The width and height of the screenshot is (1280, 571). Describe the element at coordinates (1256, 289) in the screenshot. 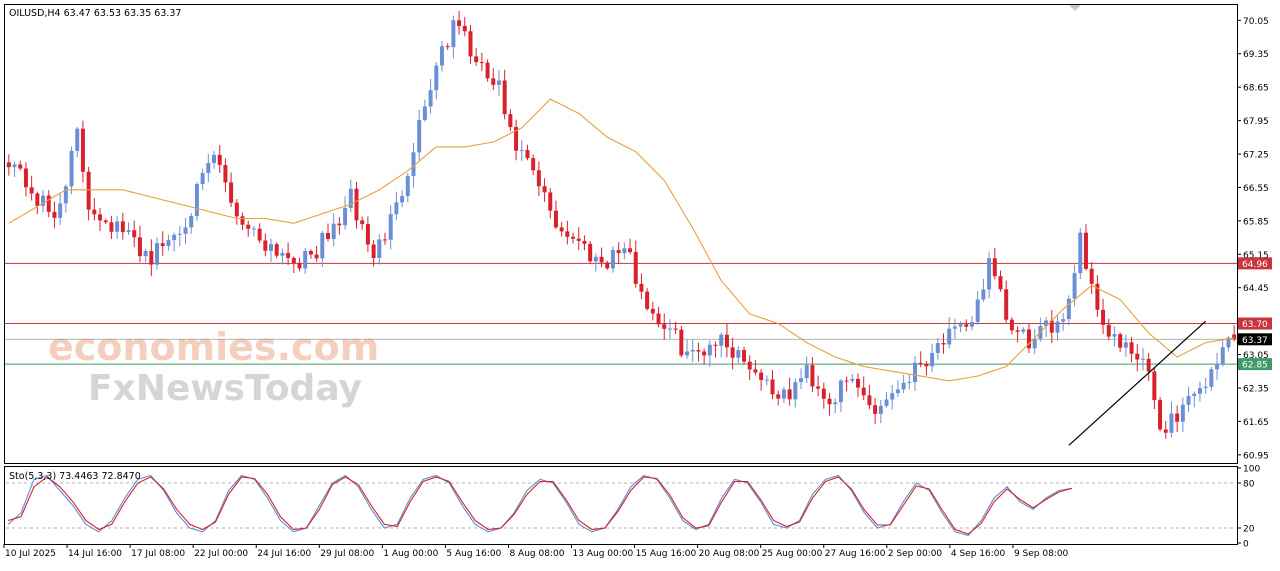

I see `price-tick-label: 64.45` at that location.